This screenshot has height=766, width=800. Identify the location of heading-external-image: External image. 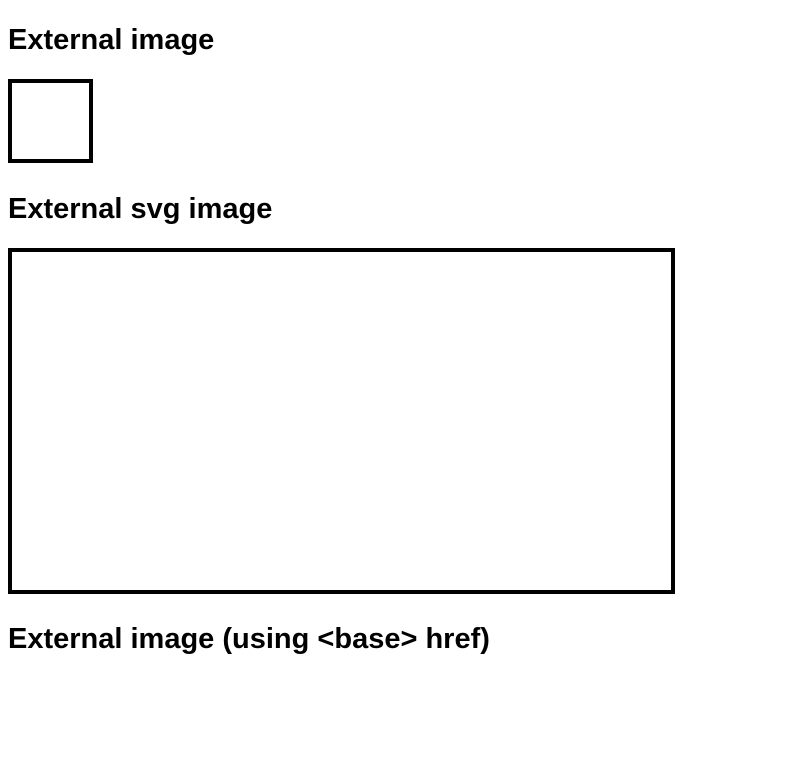
(111, 40).